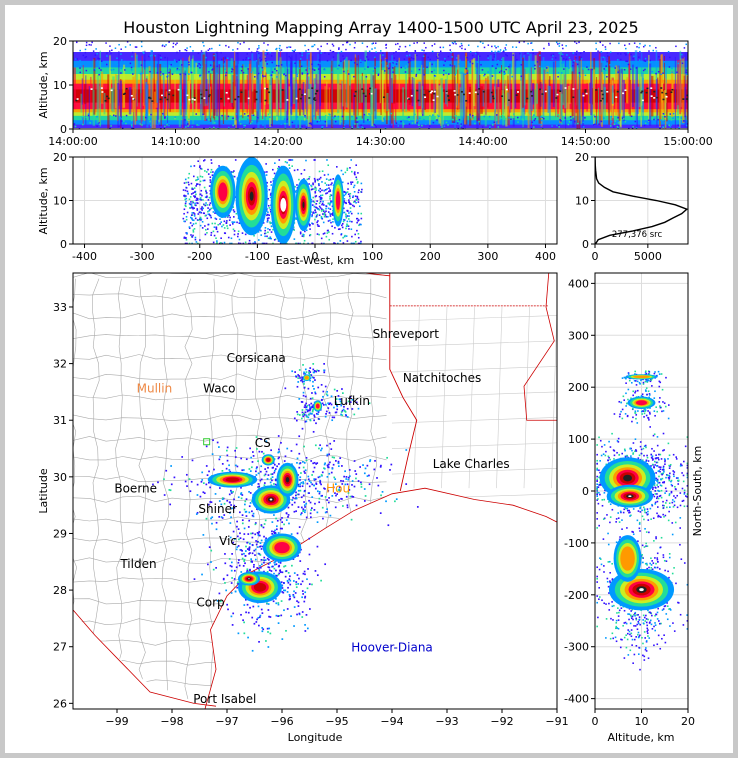  Describe the element at coordinates (526, 397) in the screenshot. I see `parish-border` at that location.